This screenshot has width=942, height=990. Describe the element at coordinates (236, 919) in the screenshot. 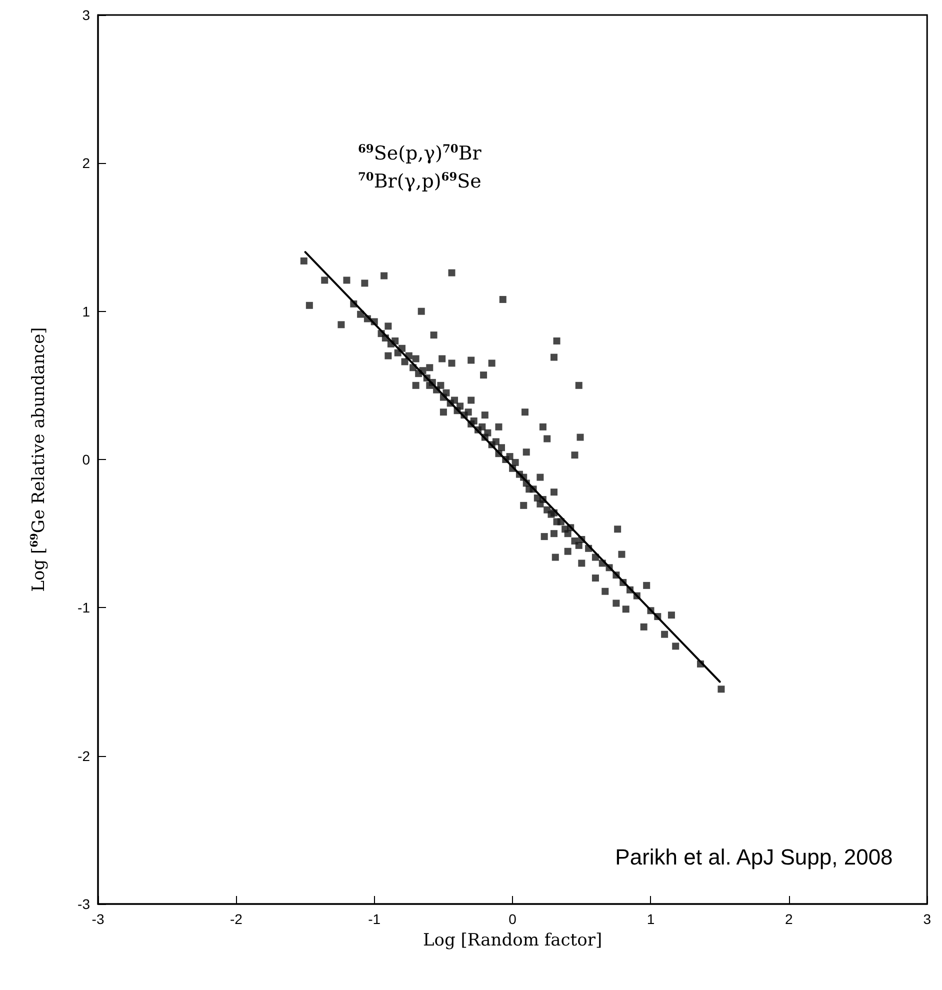

I see `x-tick-label: -2` at that location.